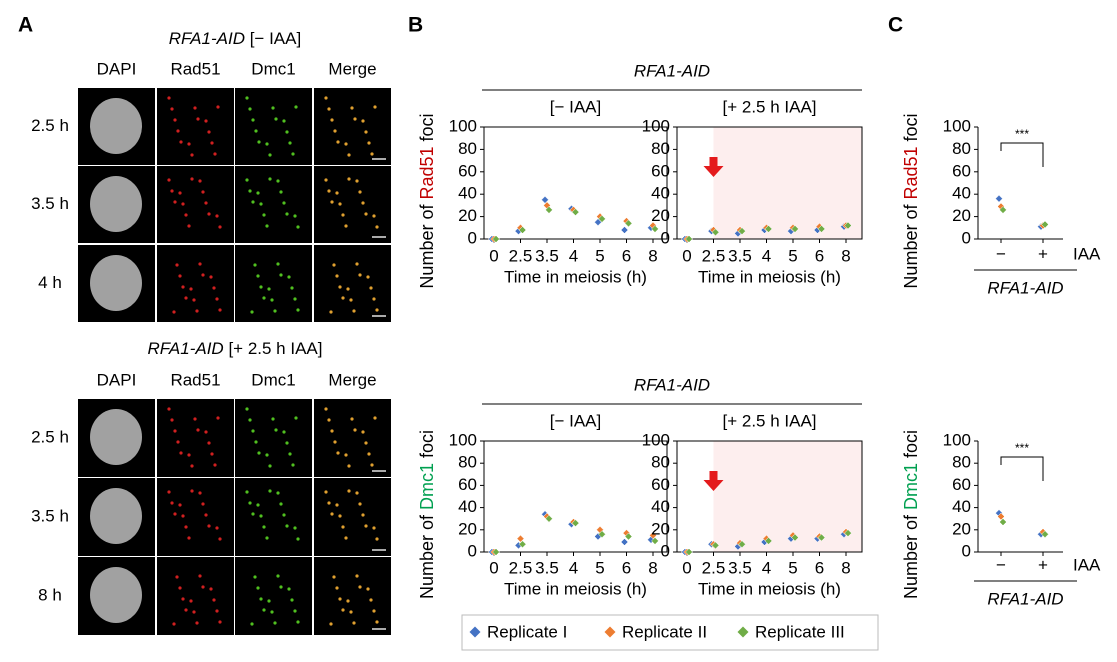 The image size is (1117, 662). I want to click on x-axis-label: IAA, so click(1087, 564).